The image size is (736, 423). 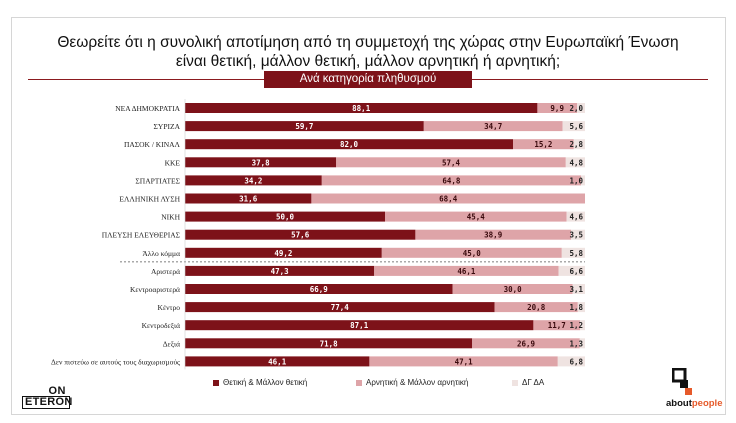 I want to click on data-label: 2,0, so click(x=576, y=108).